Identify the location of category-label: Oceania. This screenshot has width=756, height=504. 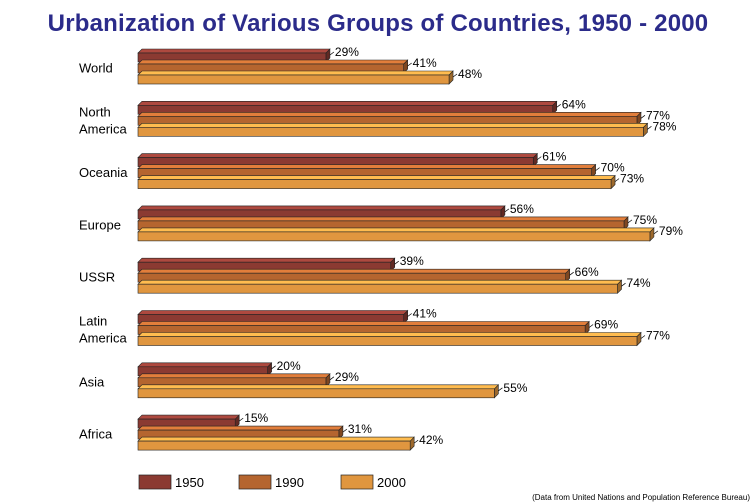
(103, 172).